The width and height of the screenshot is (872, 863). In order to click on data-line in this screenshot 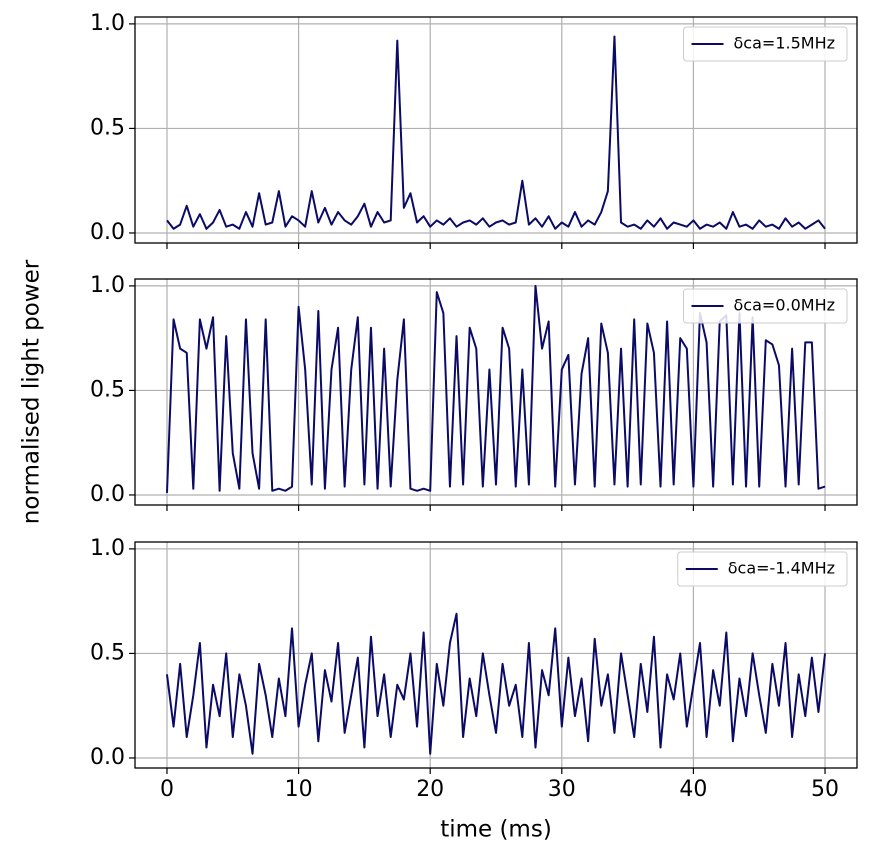, I will do `click(496, 683)`.